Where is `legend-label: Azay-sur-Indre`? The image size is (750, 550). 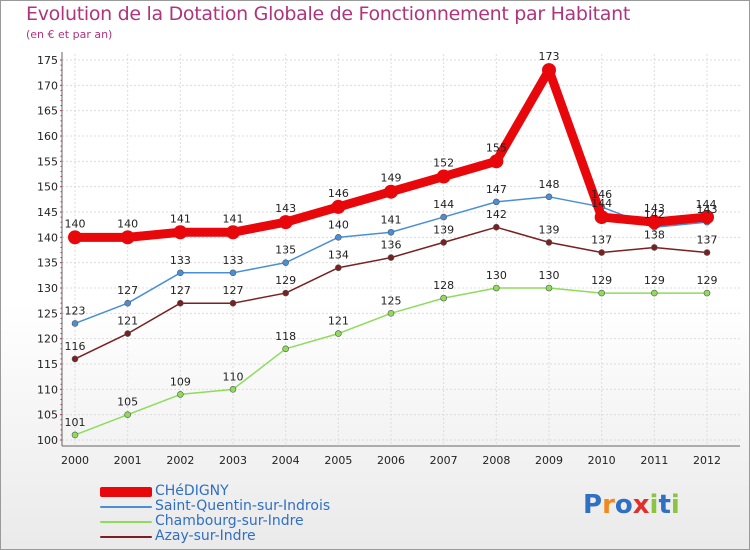 legend-label: Azay-sur-Indre is located at coordinates (205, 536).